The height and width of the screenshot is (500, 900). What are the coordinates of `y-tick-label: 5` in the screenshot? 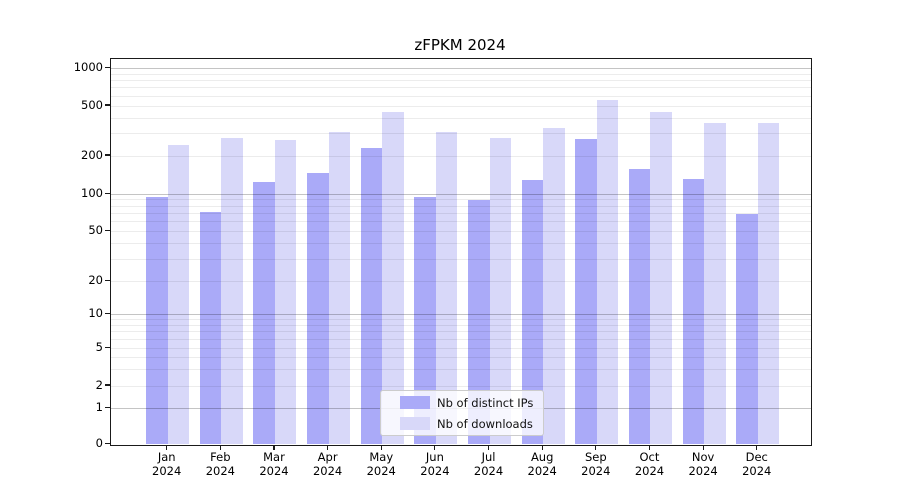 It's located at (99, 346).